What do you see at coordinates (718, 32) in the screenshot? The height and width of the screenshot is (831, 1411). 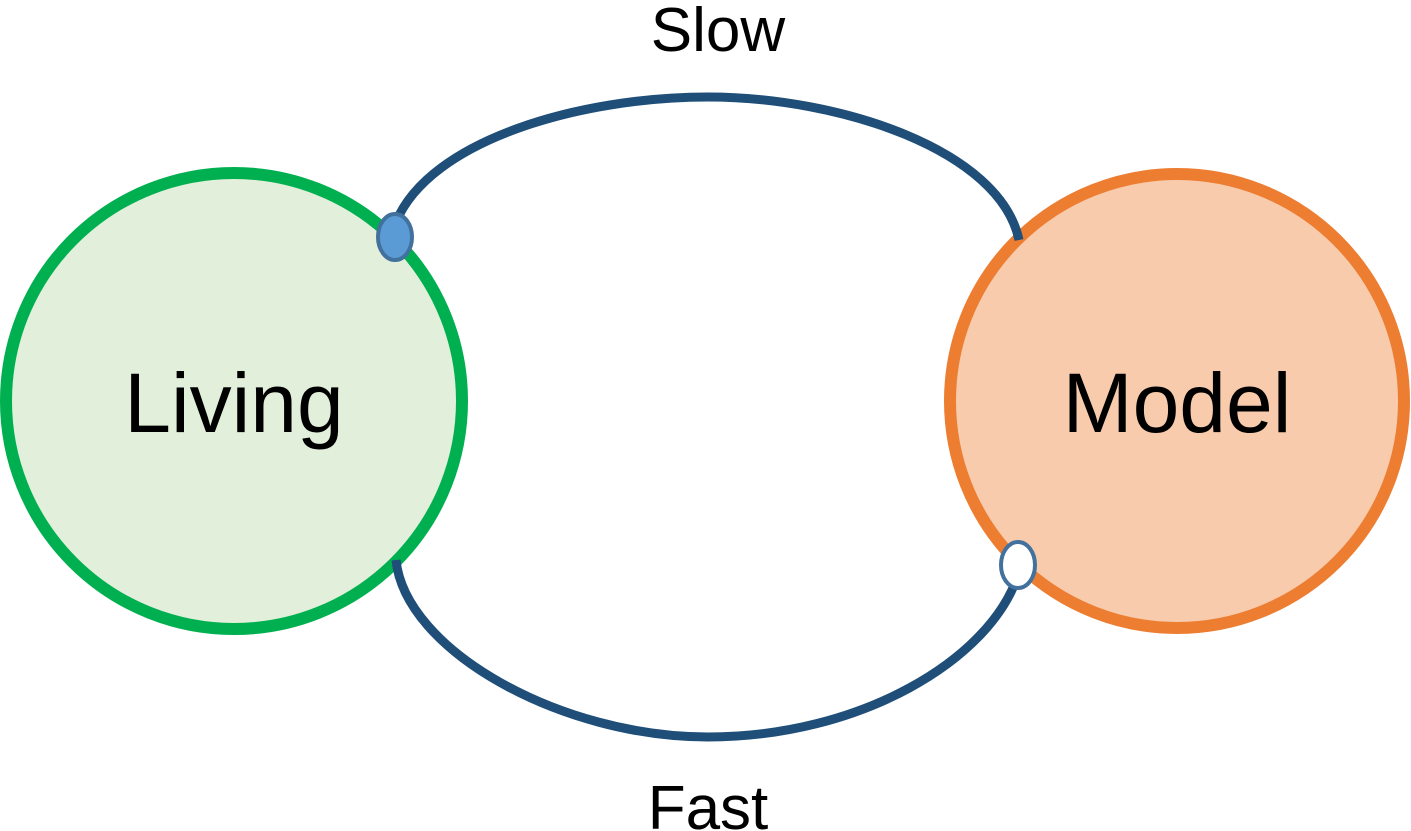 I see `slow-label: Slow` at bounding box center [718, 32].